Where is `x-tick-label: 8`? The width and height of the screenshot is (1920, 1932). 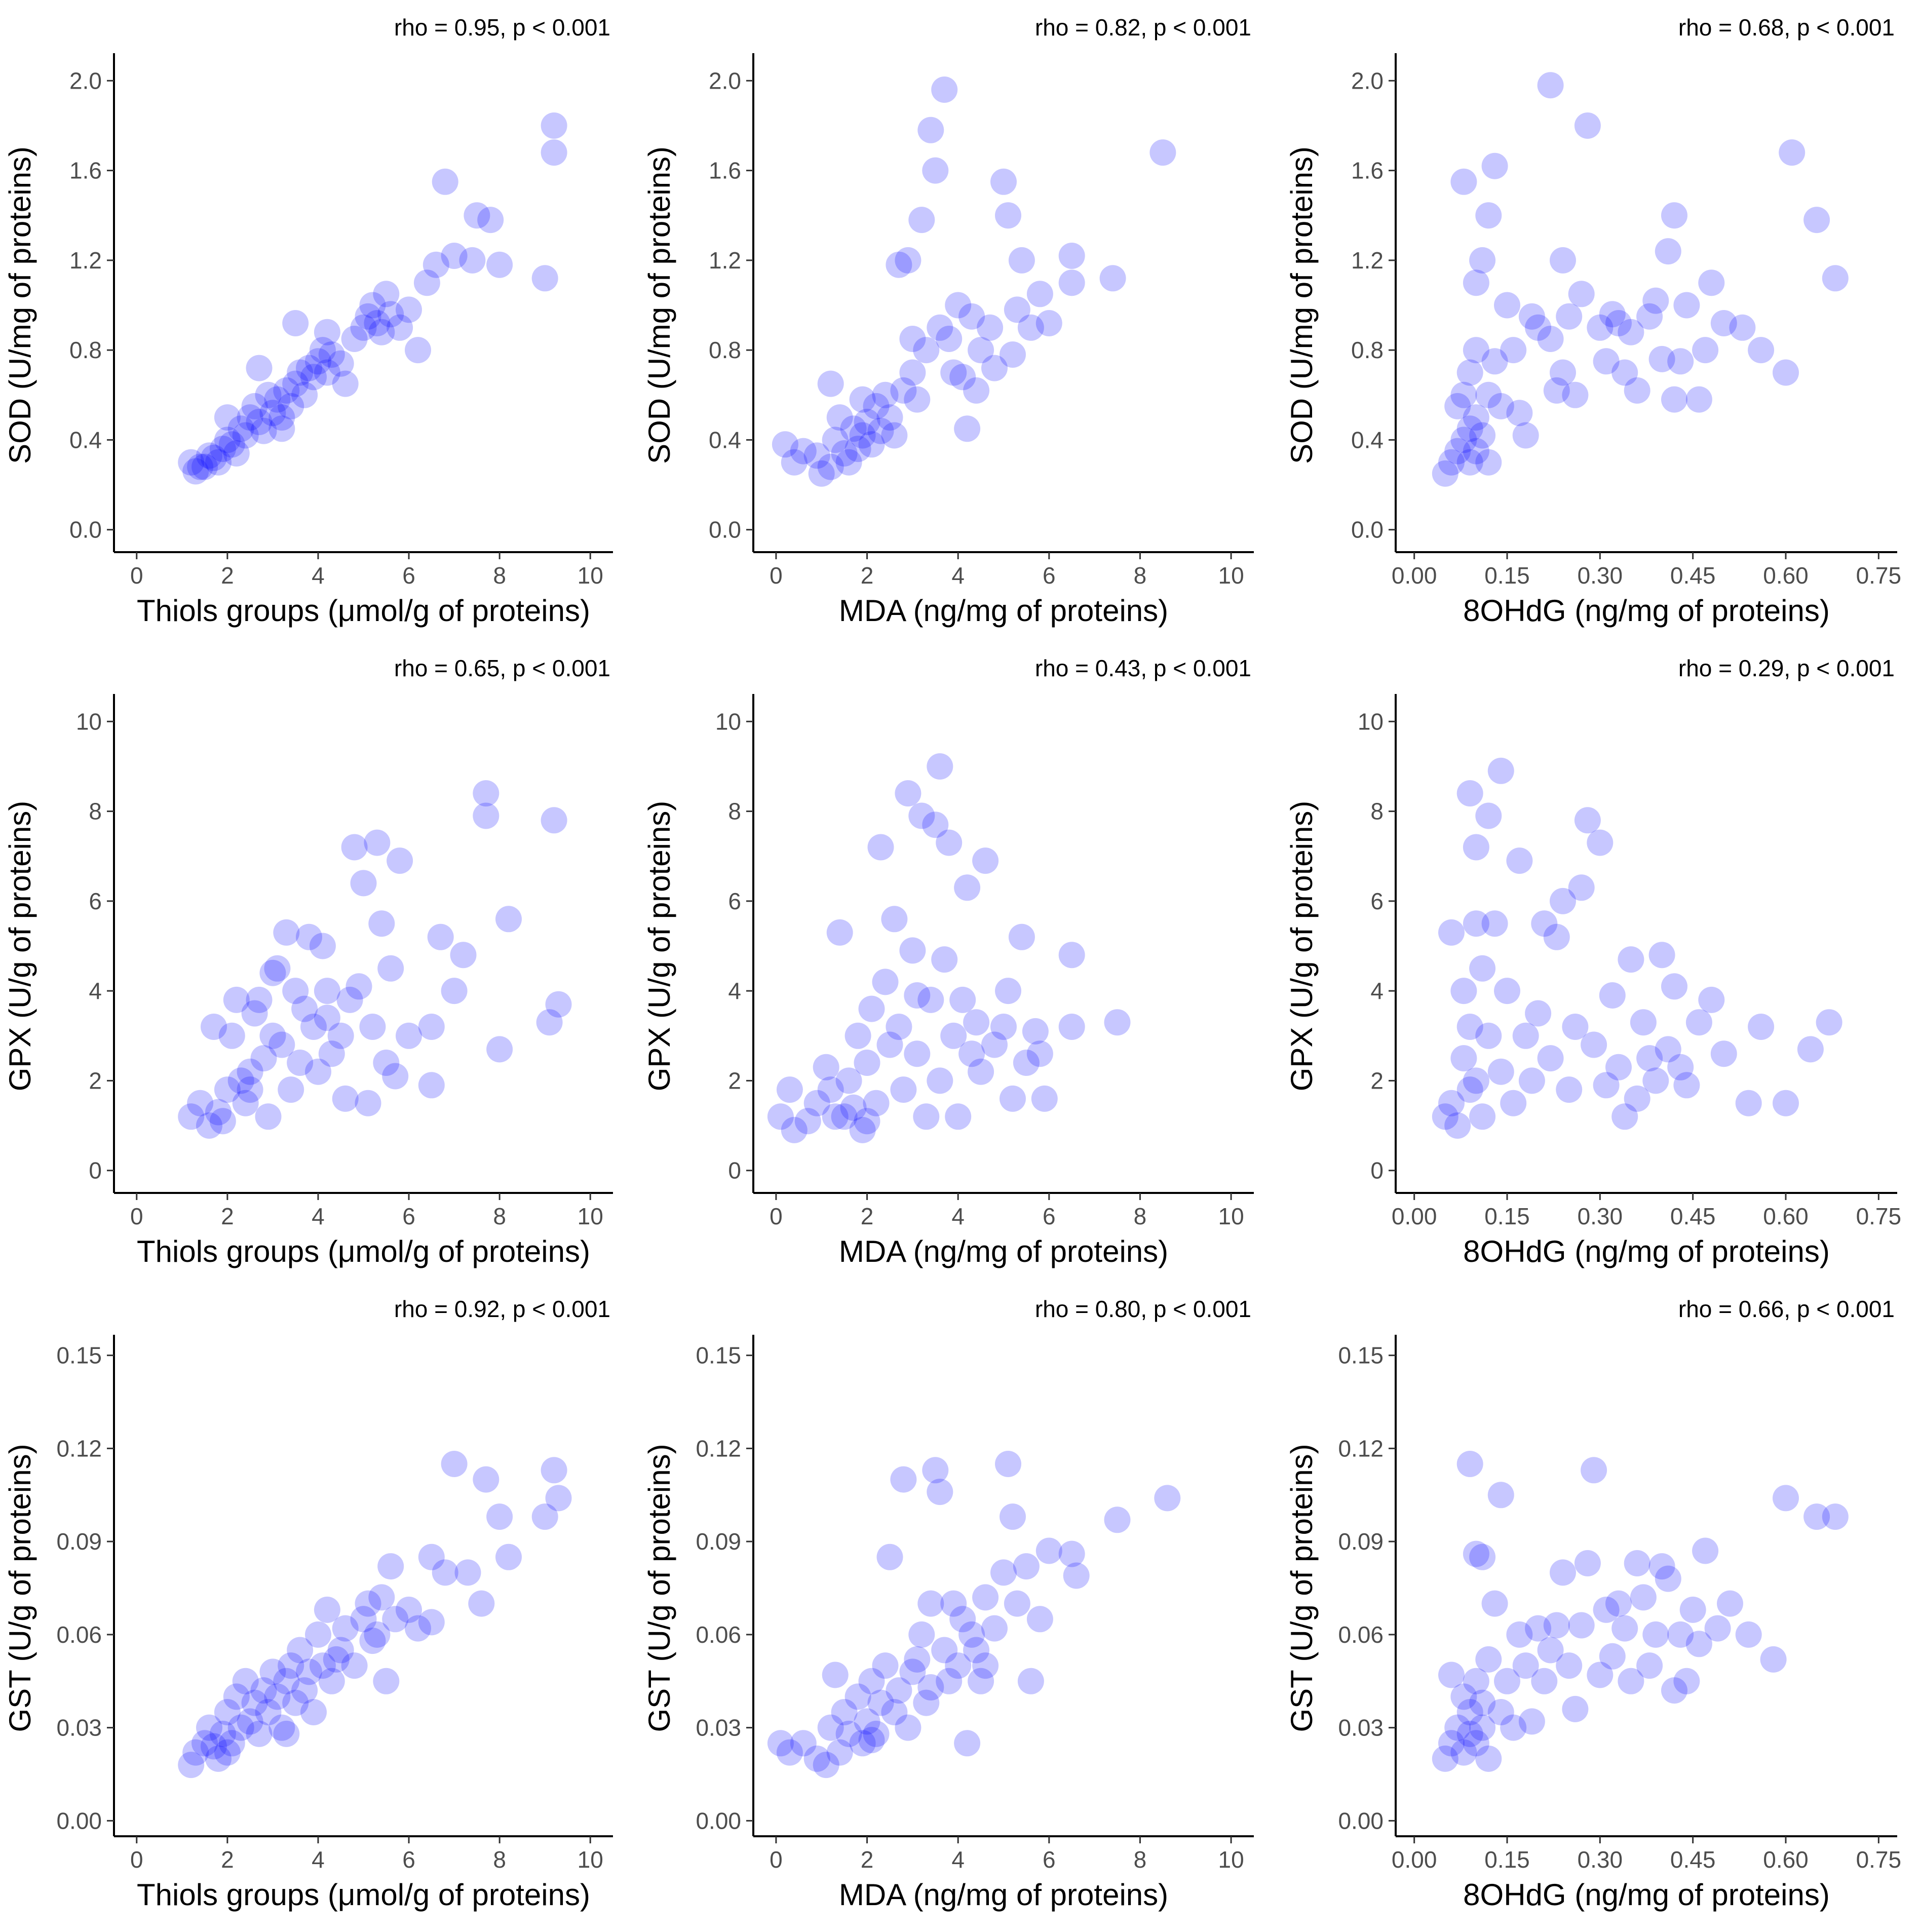 x-tick-label: 8 is located at coordinates (500, 1216).